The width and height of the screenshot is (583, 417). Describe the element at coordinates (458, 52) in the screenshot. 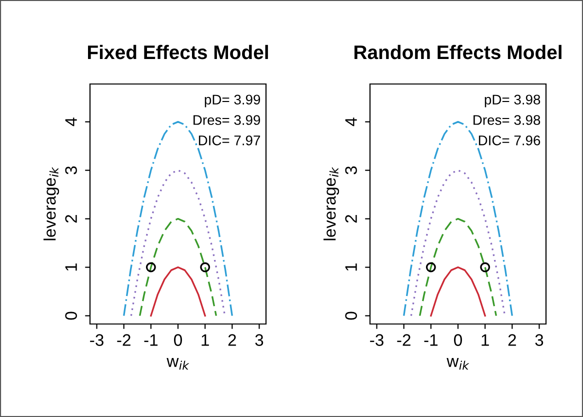

I see `chart-title: Random Effects Model` at that location.